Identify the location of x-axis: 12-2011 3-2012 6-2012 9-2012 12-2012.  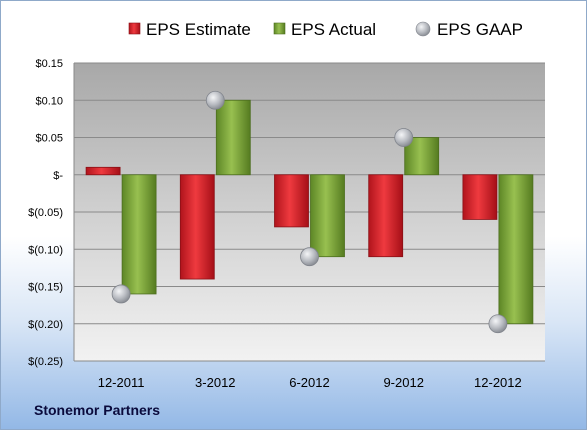
(310, 382).